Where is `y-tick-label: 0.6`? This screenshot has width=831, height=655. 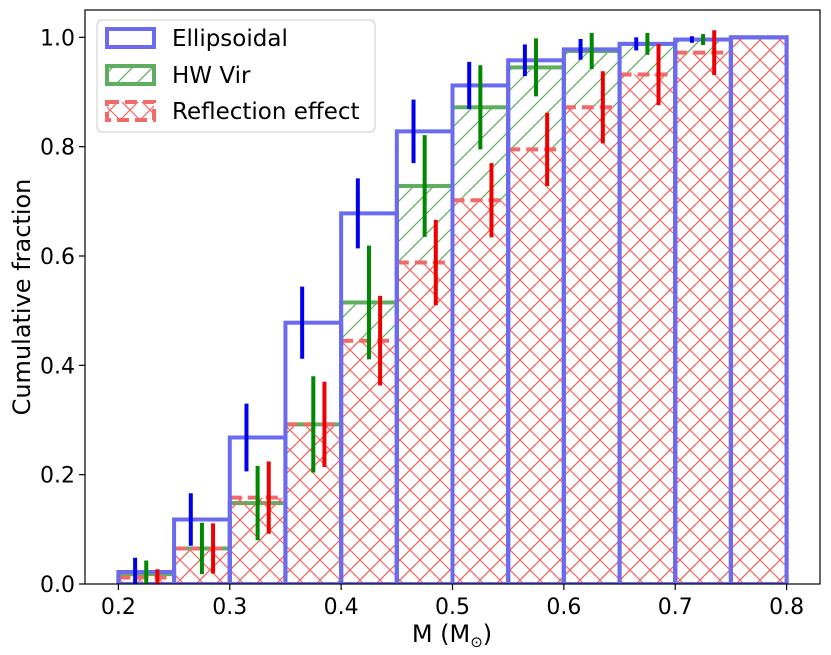
y-tick-label: 0.6 is located at coordinates (57, 257).